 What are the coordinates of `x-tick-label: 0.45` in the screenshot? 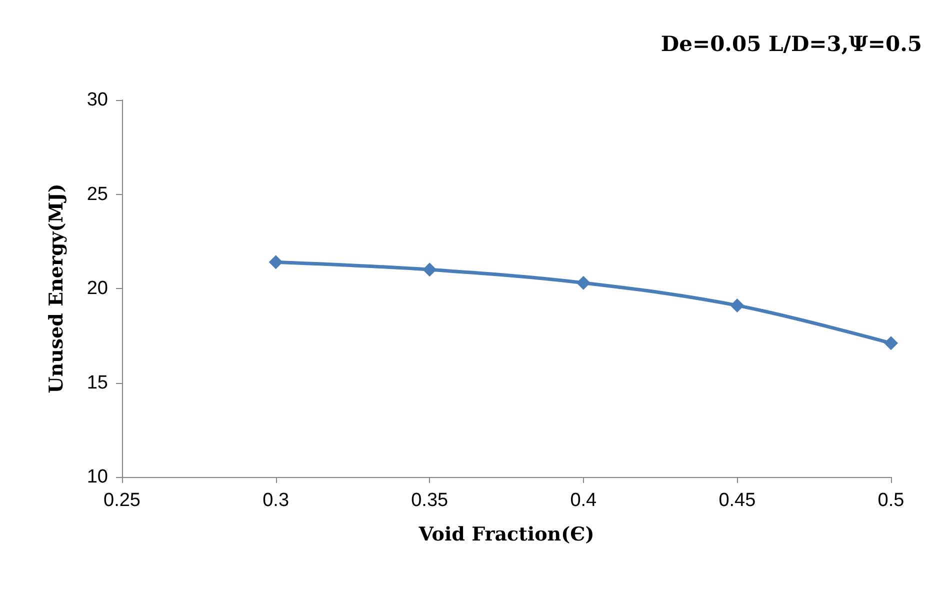 It's located at (737, 500).